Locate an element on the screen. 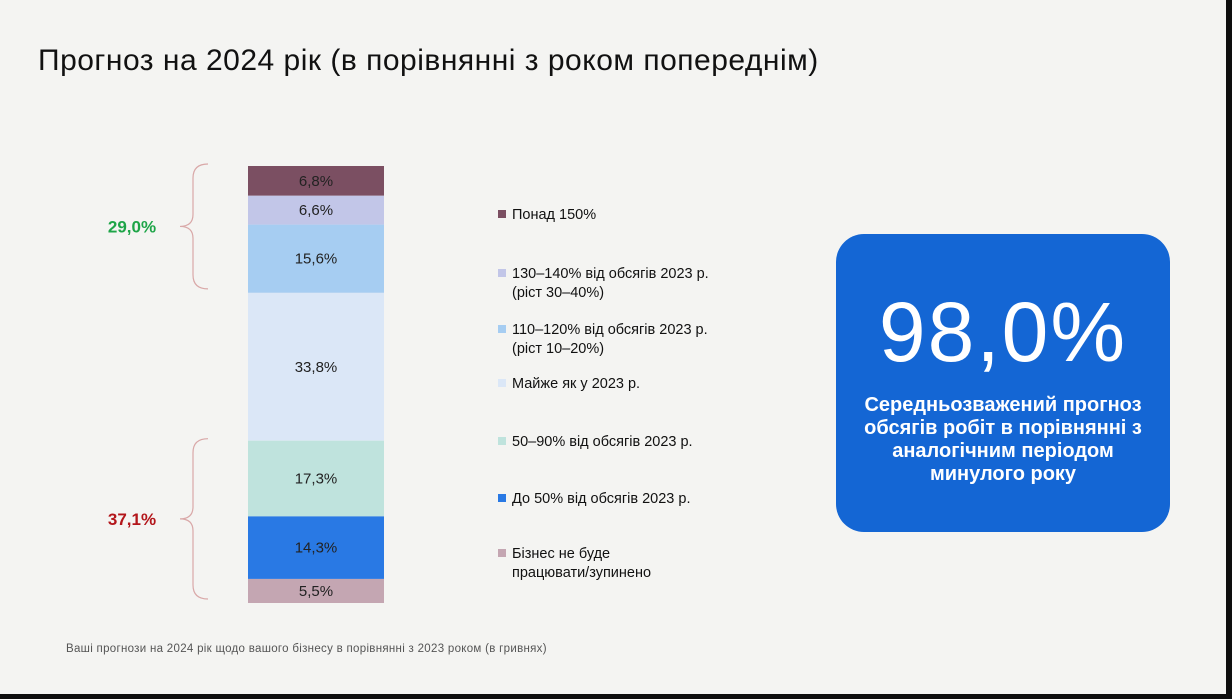  legend-item-7: Бізнес не буде працювати/зупинено is located at coordinates (643, 564).